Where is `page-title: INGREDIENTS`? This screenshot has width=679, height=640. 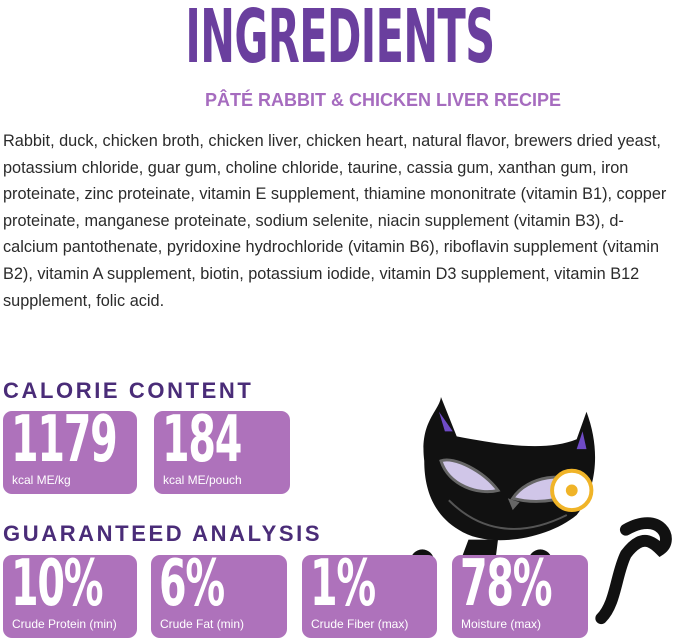 page-title: INGREDIENTS is located at coordinates (339, 40).